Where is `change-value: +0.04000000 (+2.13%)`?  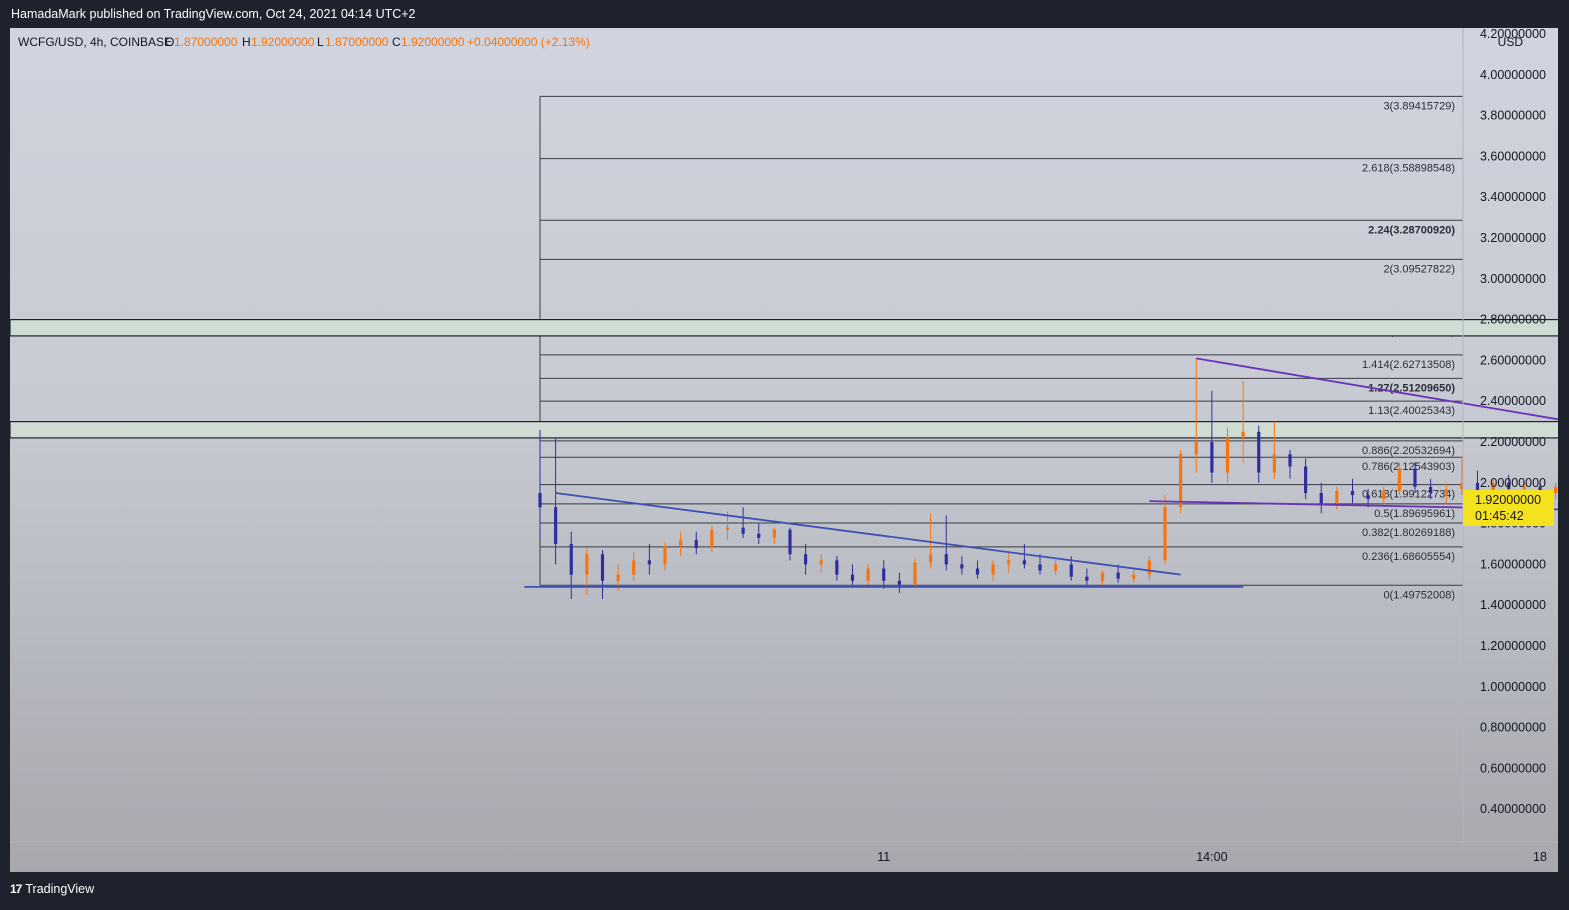 change-value: +0.04000000 (+2.13%) is located at coordinates (528, 42).